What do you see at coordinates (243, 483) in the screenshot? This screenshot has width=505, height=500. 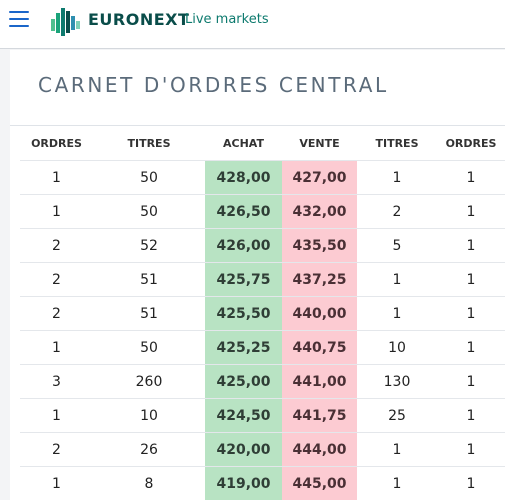 I see `cell-achat: 419,00` at bounding box center [243, 483].